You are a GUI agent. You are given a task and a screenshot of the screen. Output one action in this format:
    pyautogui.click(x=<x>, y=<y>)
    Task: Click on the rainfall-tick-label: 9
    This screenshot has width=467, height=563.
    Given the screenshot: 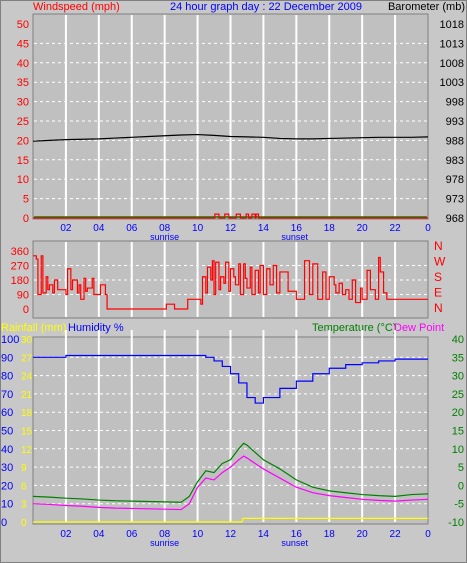 What is the action you would take?
    pyautogui.click(x=24, y=468)
    